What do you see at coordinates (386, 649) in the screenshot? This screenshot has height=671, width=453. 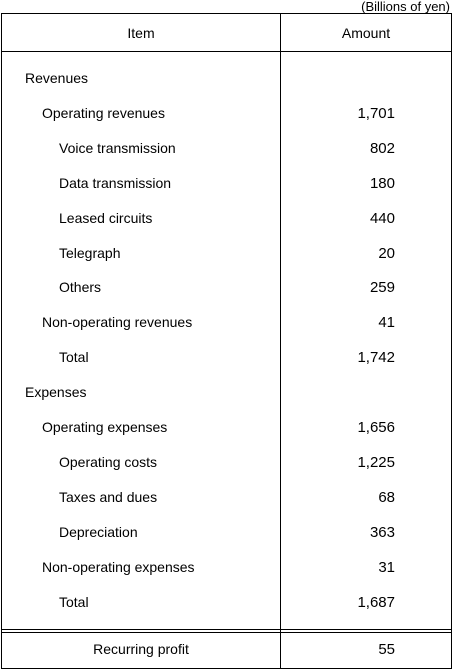 I see `recurring-profit-amount: 55` at bounding box center [386, 649].